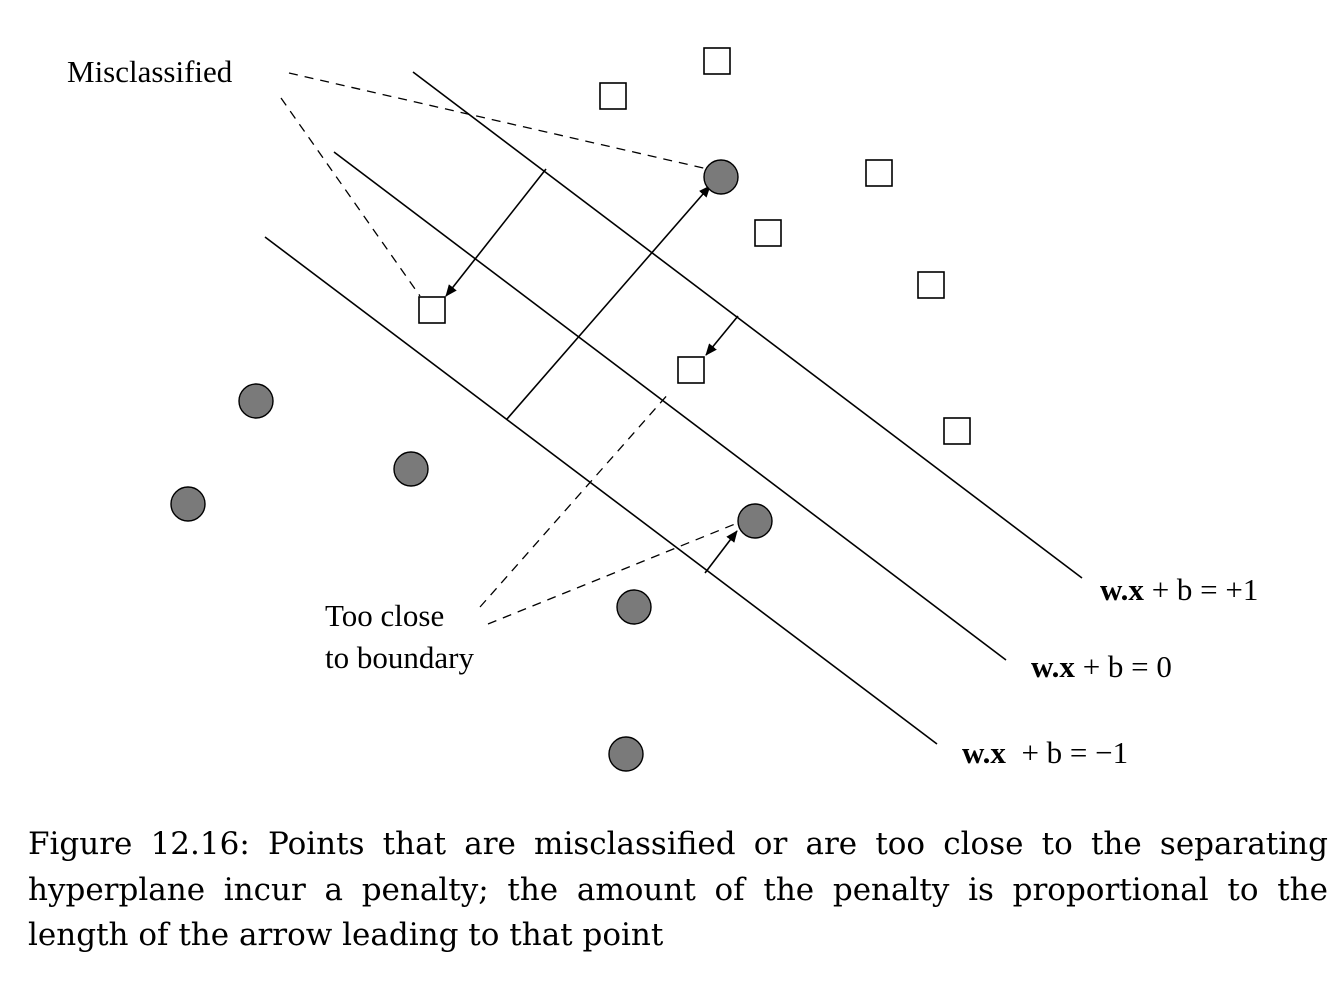 Image resolution: width=1344 pixels, height=996 pixels. Describe the element at coordinates (1201, 589) in the screenshot. I see `equation-plus-one-rhs: + b = +1` at that location.